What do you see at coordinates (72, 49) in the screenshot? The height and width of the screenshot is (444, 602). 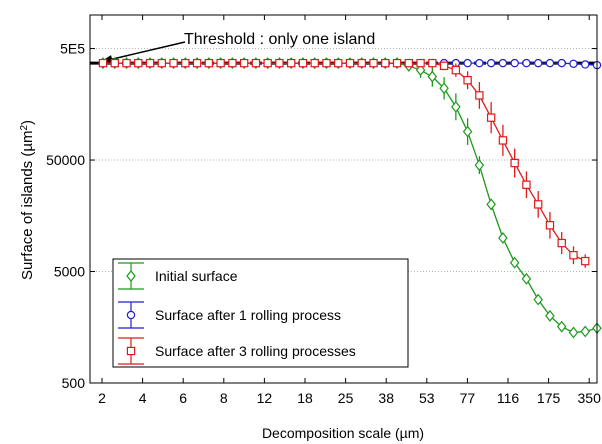 I see `y-tick-label: 5E5` at bounding box center [72, 49].